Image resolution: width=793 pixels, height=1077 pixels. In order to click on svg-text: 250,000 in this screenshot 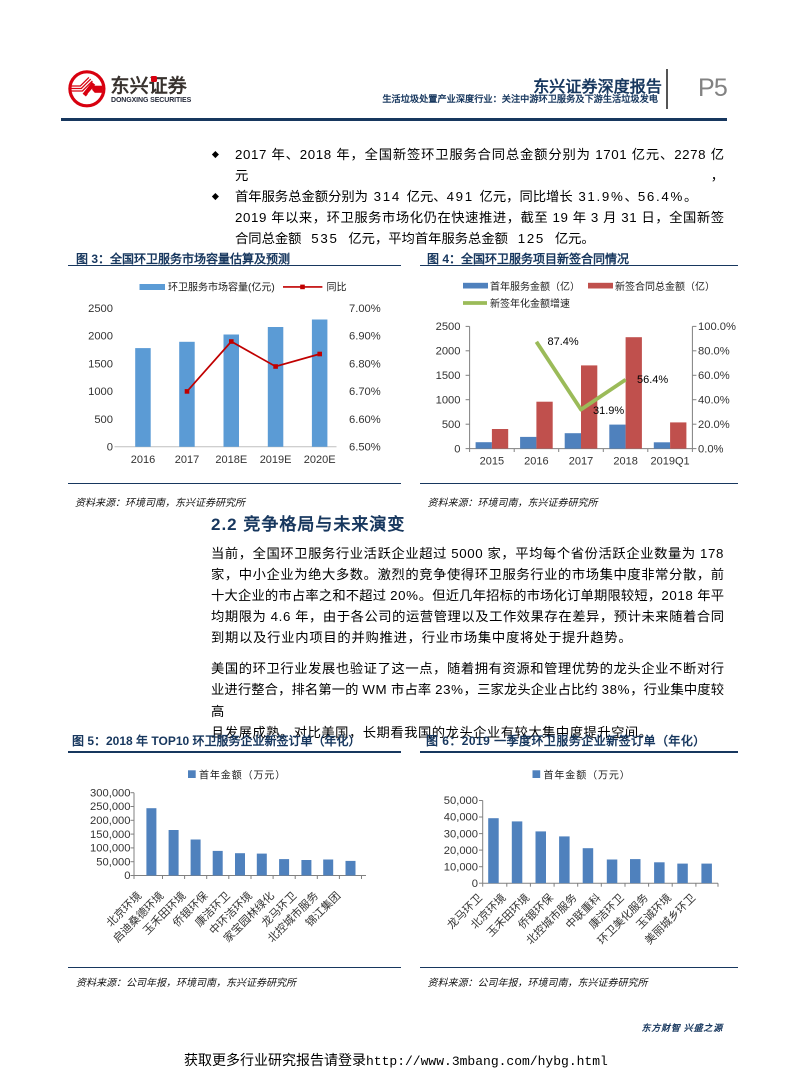, I will do `click(110, 807)`.